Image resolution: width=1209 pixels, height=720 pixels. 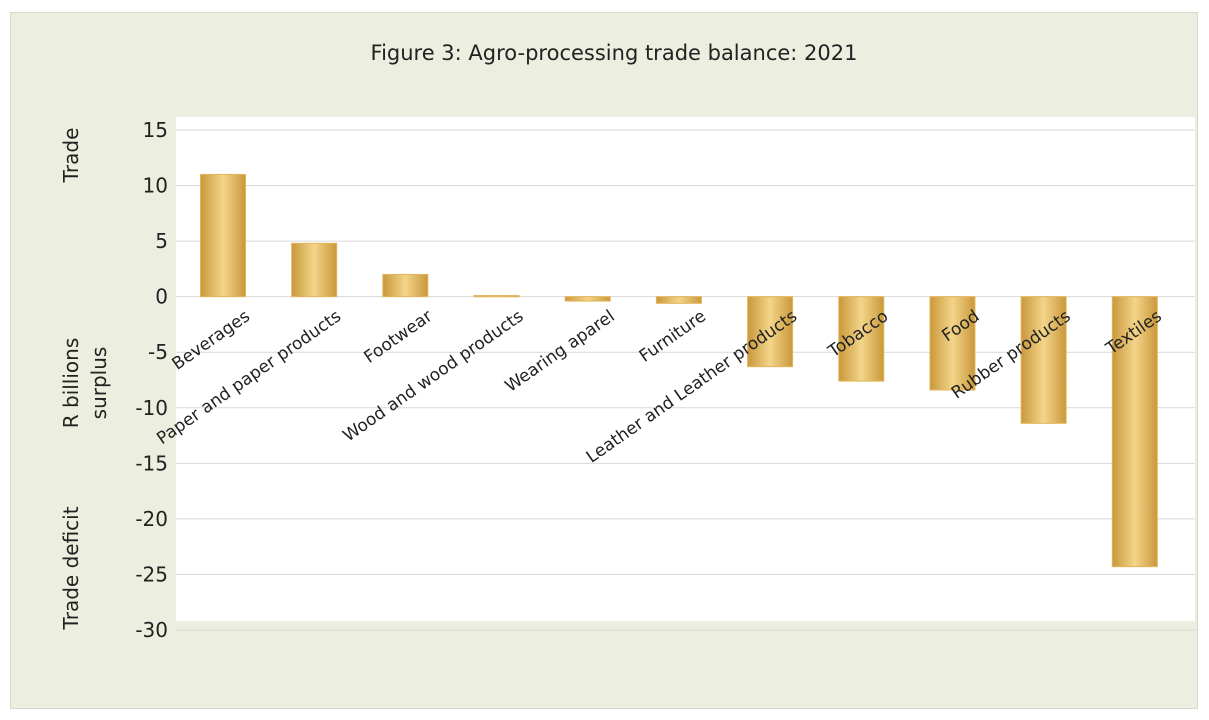 I want to click on y-tick-label: 0, so click(x=161, y=297).